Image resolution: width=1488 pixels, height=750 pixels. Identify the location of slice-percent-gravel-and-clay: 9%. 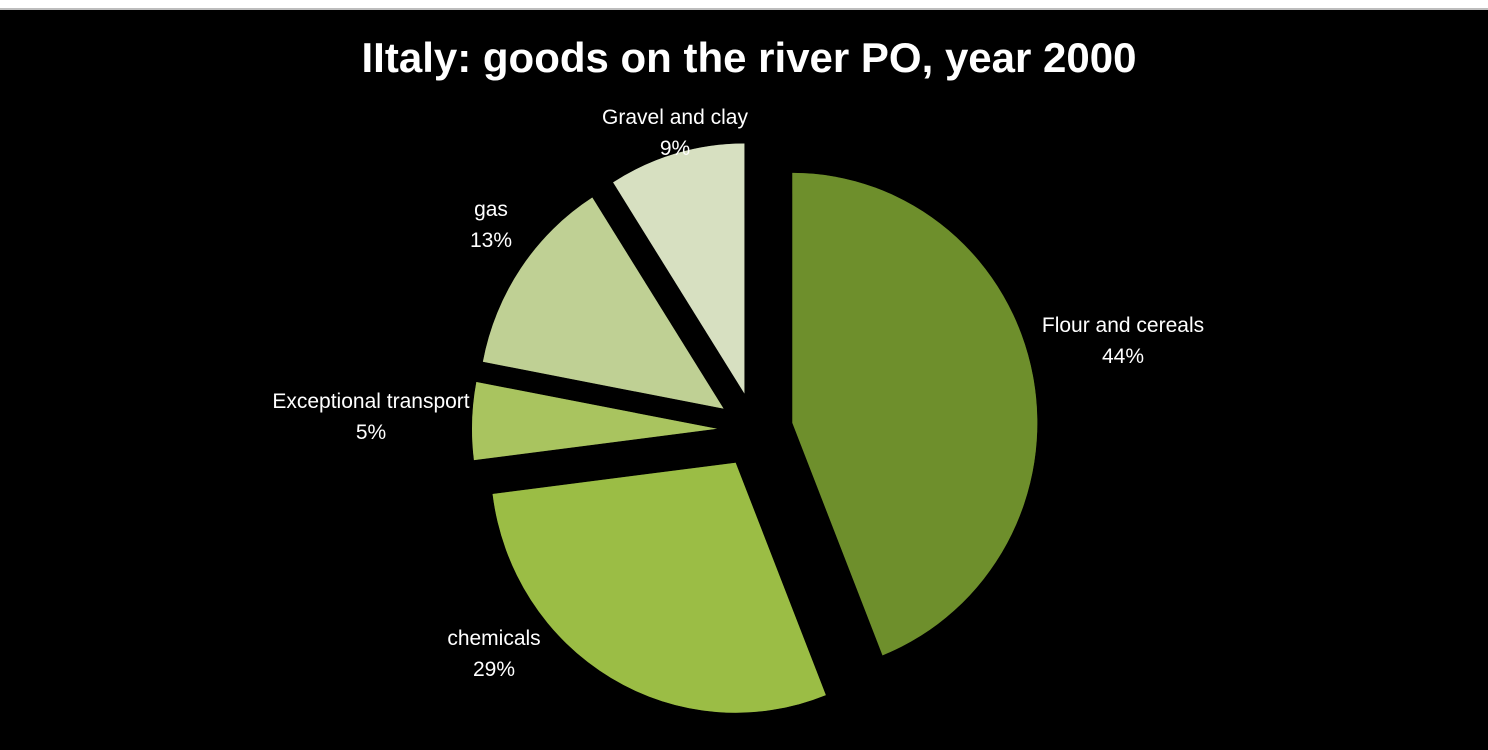
(675, 148).